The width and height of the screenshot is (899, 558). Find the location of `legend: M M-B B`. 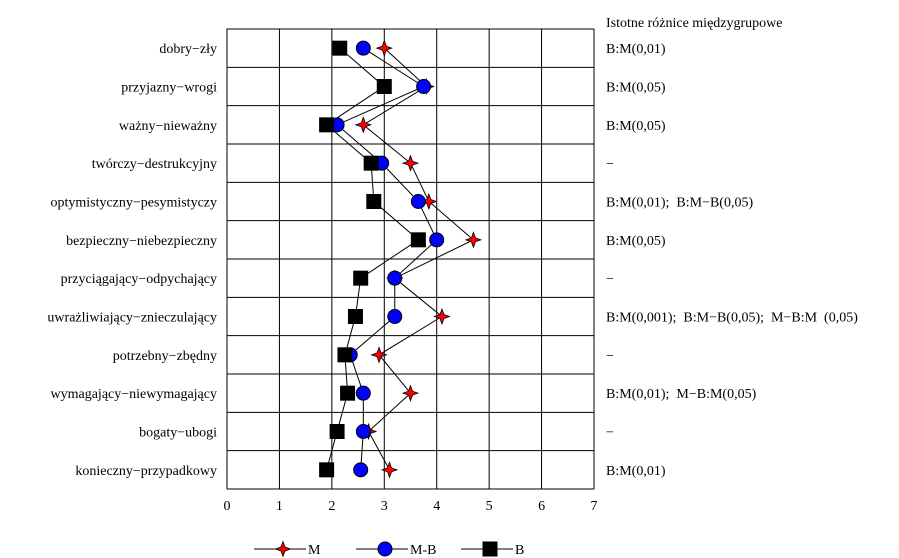

legend: M M-B B is located at coordinates (389, 549).